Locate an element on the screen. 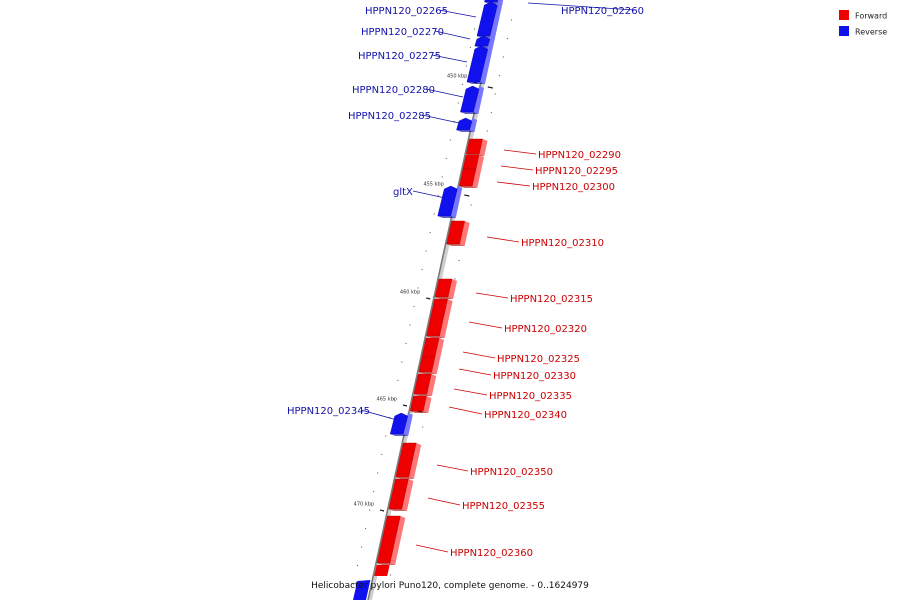  legend-forward-label: Forward is located at coordinates (871, 16).